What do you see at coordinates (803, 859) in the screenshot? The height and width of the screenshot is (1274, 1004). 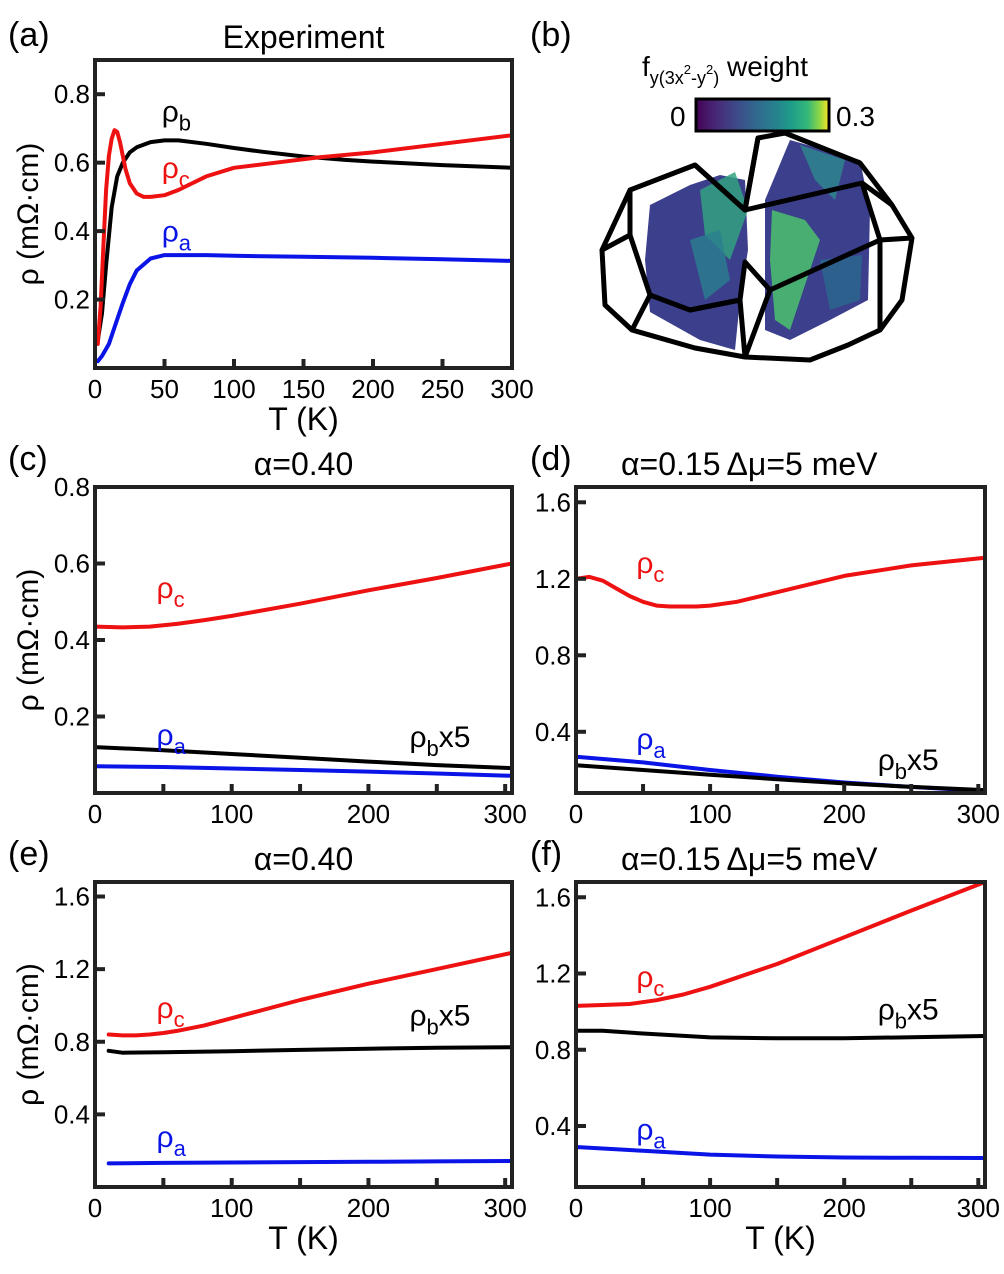 I see `title-extra-f: Δμ=5 meV` at bounding box center [803, 859].